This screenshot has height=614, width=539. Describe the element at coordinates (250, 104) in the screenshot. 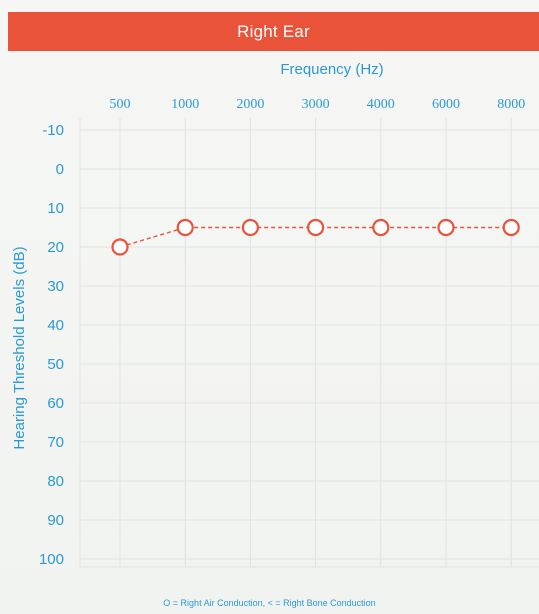

I see `x-tick-label: 2000` at that location.